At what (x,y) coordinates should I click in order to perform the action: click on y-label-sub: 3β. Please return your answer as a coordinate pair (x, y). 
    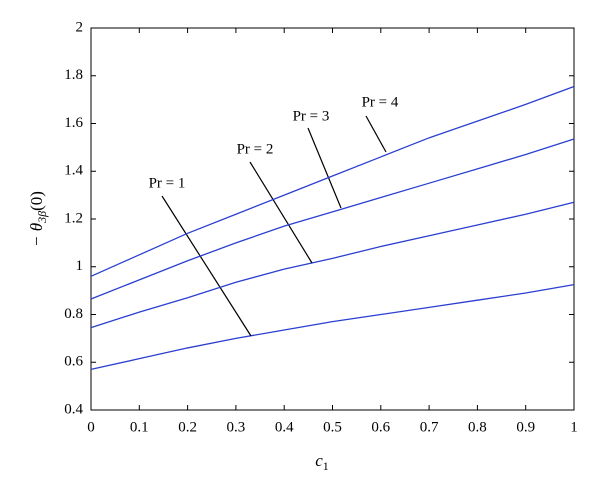
    Looking at the image, I should click on (42, 217).